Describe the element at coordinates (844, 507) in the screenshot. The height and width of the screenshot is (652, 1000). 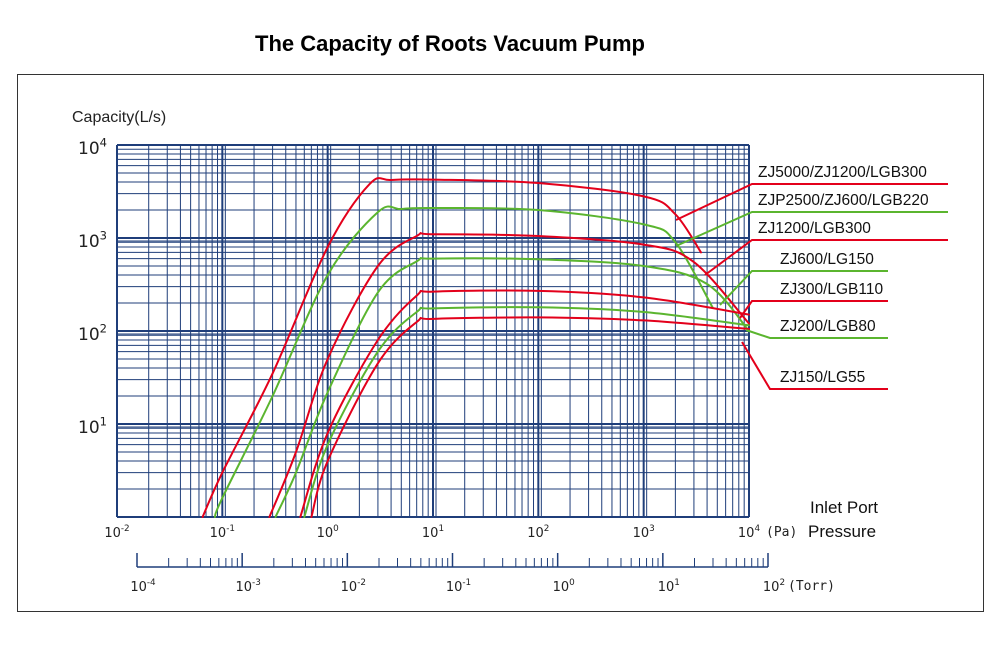
I see `x-axis-title-line1: Inlet Port` at that location.